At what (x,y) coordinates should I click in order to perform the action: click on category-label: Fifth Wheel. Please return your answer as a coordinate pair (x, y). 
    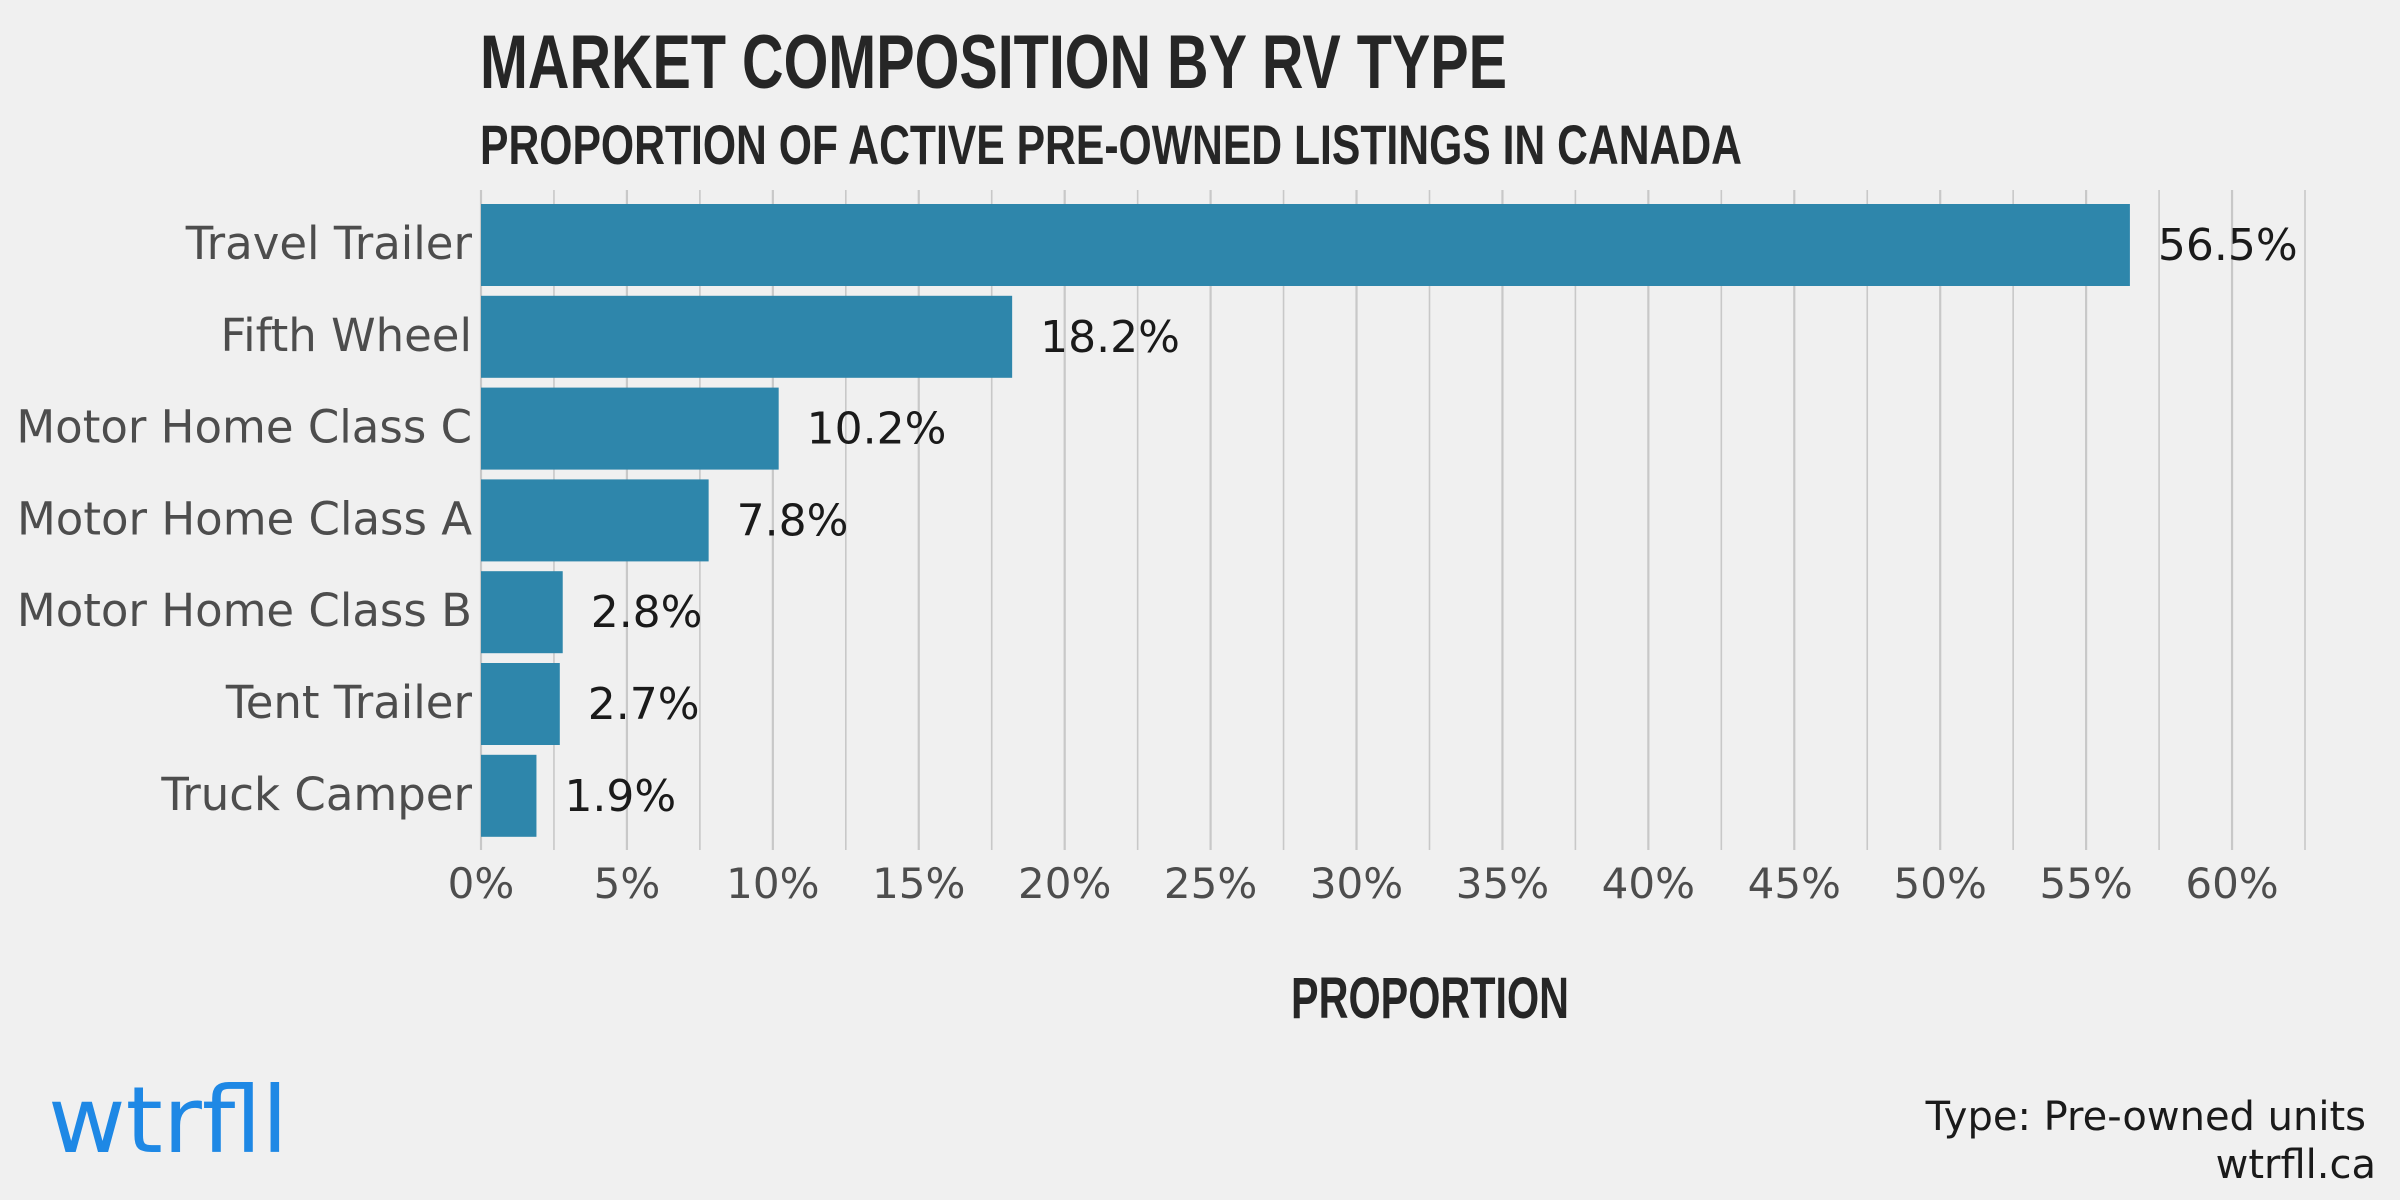
    Looking at the image, I should click on (346, 335).